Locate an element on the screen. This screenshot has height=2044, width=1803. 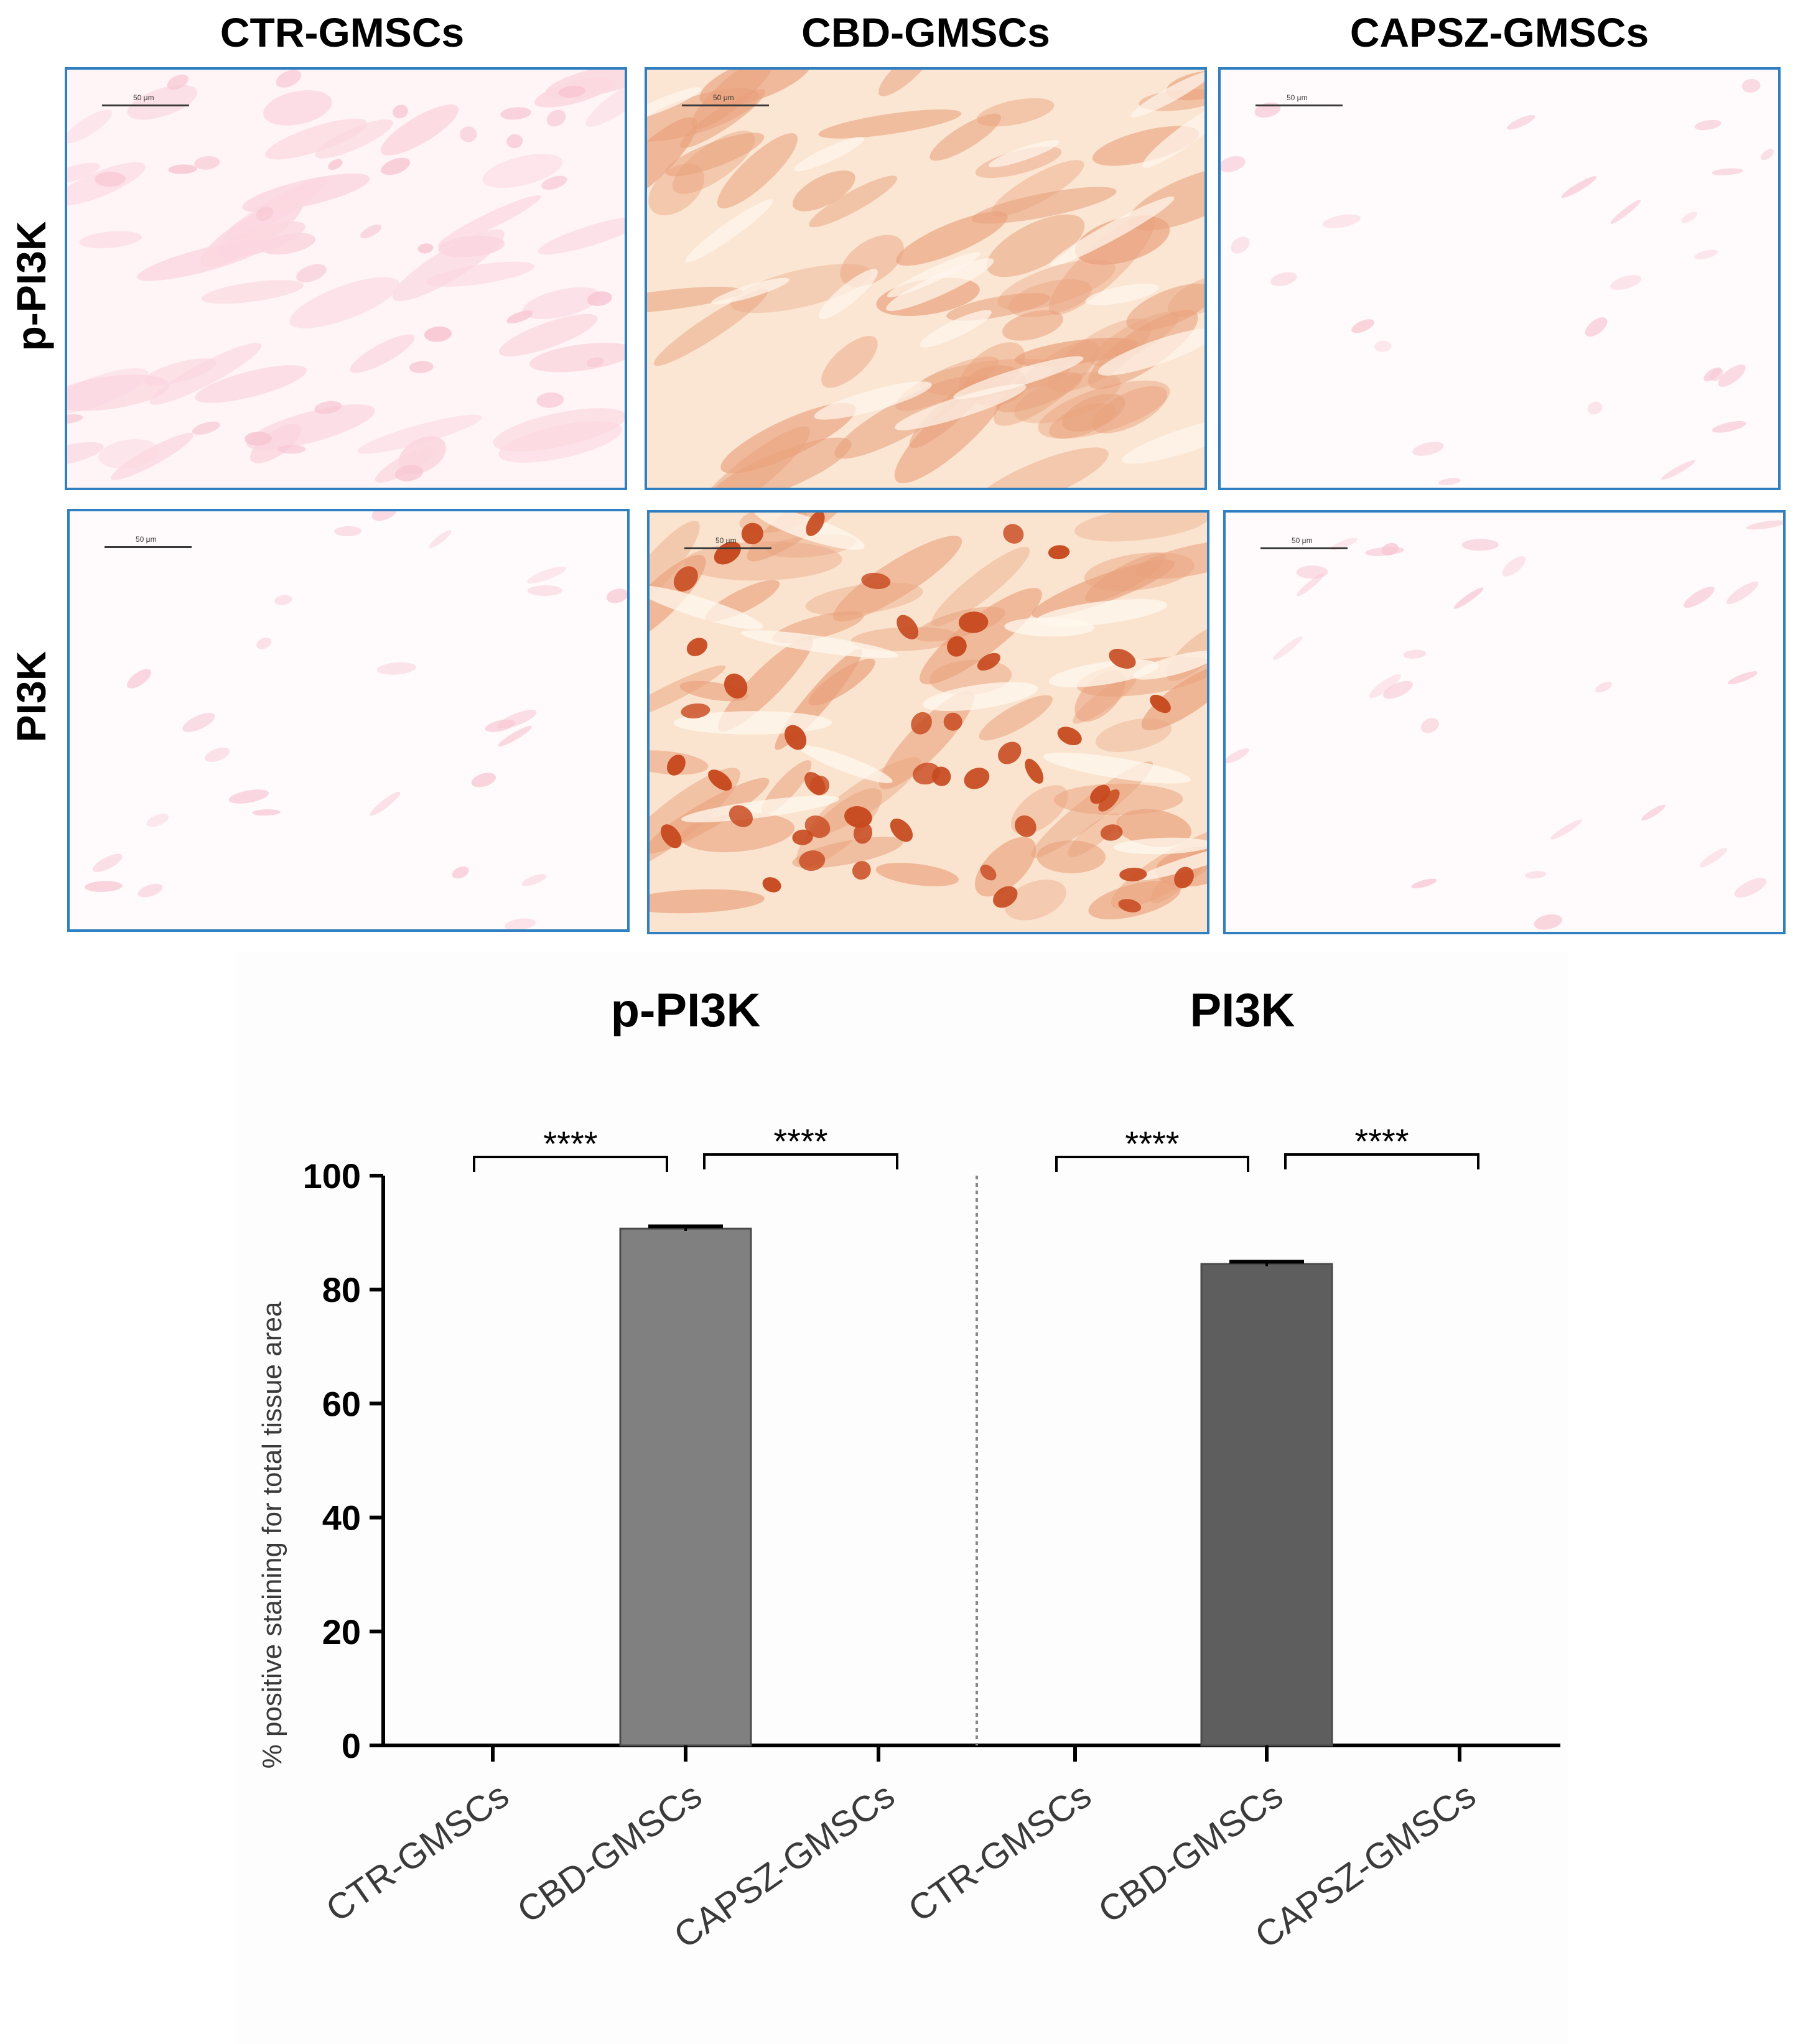
micrograph-pi3k-capsz: 50 μm is located at coordinates (1504, 722).